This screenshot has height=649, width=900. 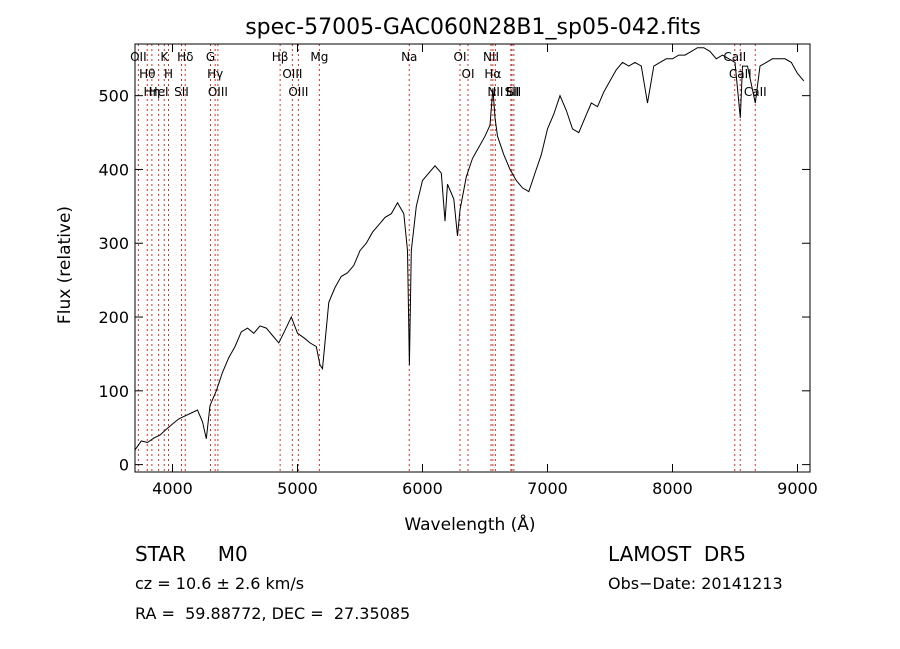 What do you see at coordinates (124, 465) in the screenshot?
I see `y-tick-label: 0` at bounding box center [124, 465].